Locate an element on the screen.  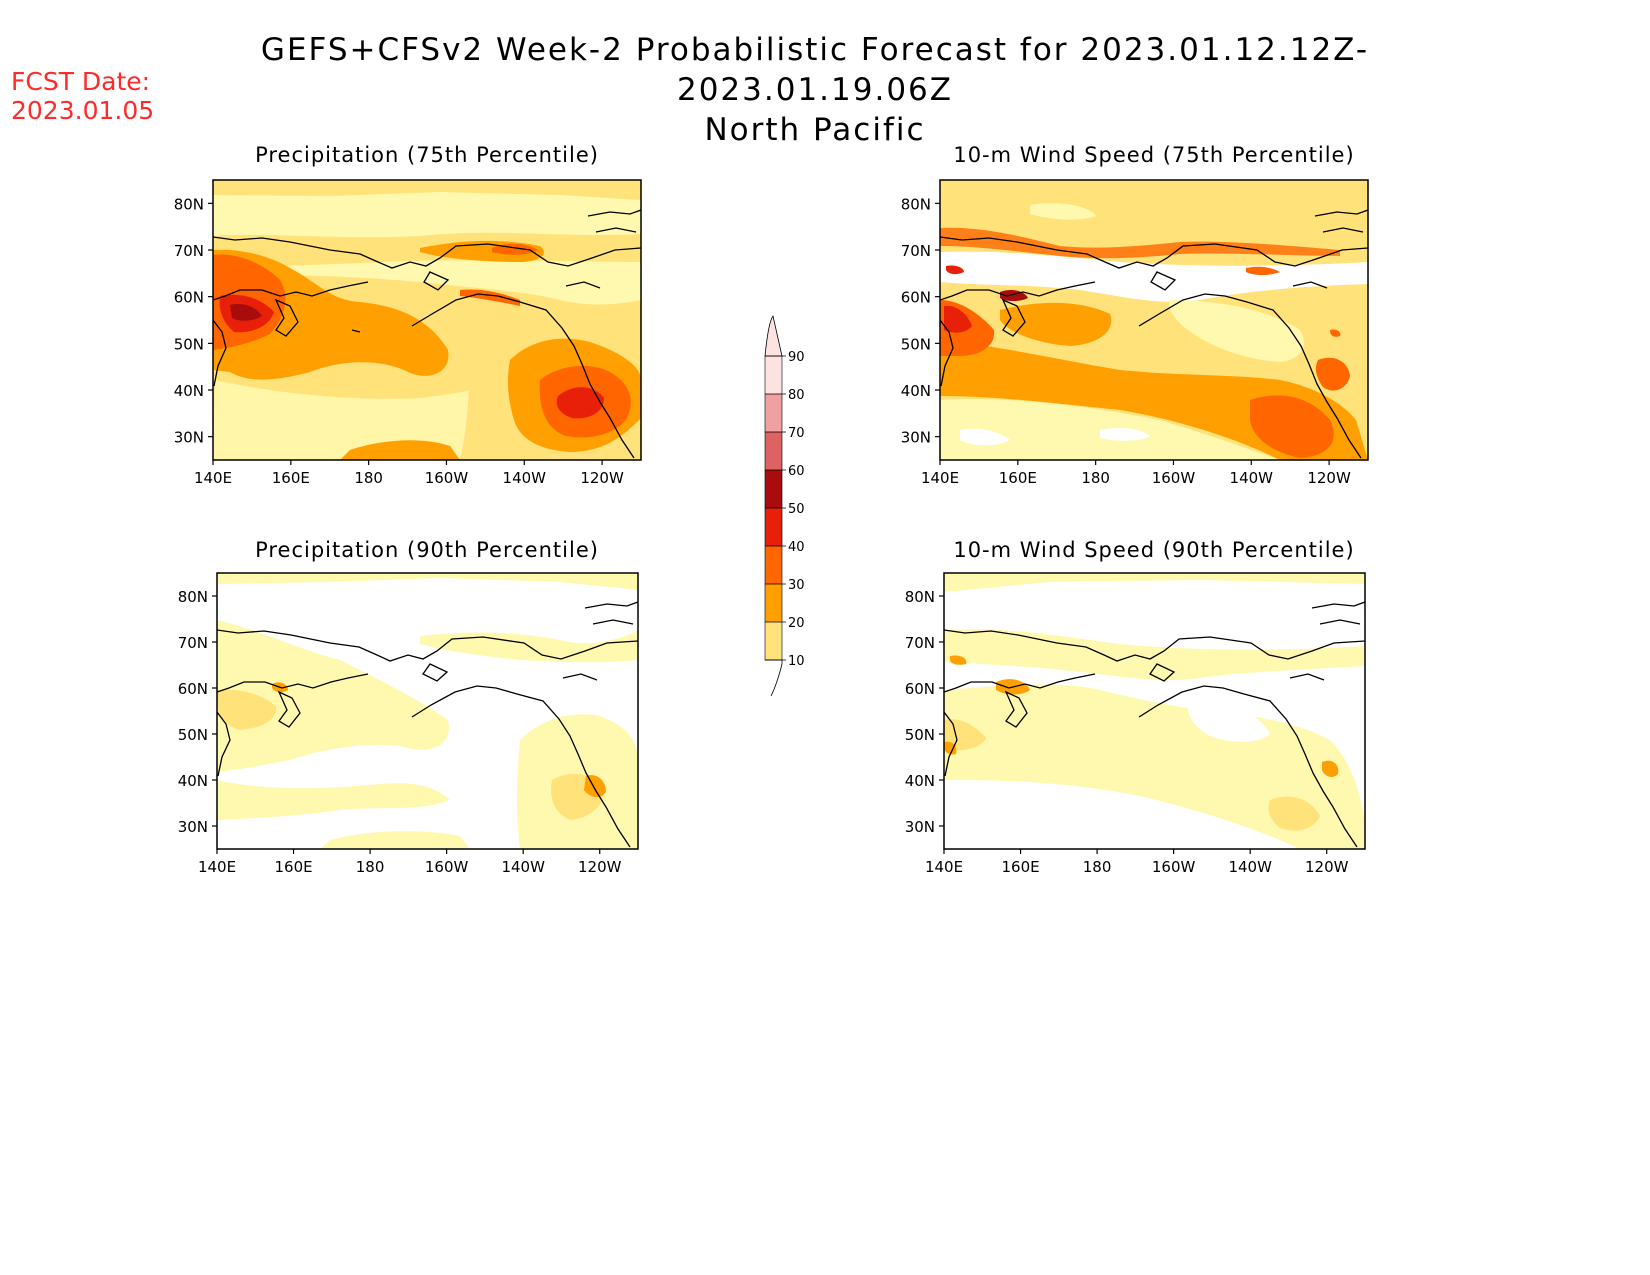
precip-90-lat-label: 30N is located at coordinates (193, 827).